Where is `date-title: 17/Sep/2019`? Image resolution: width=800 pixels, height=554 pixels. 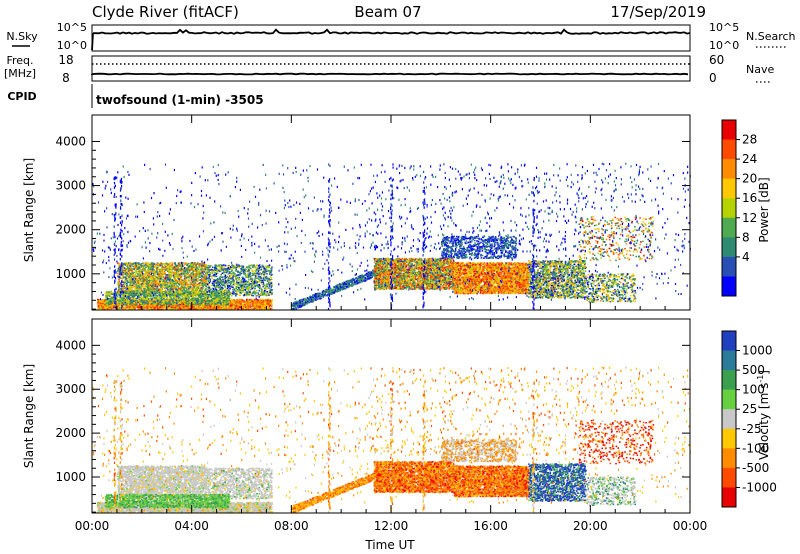 date-title: 17/Sep/2019 is located at coordinates (658, 12).